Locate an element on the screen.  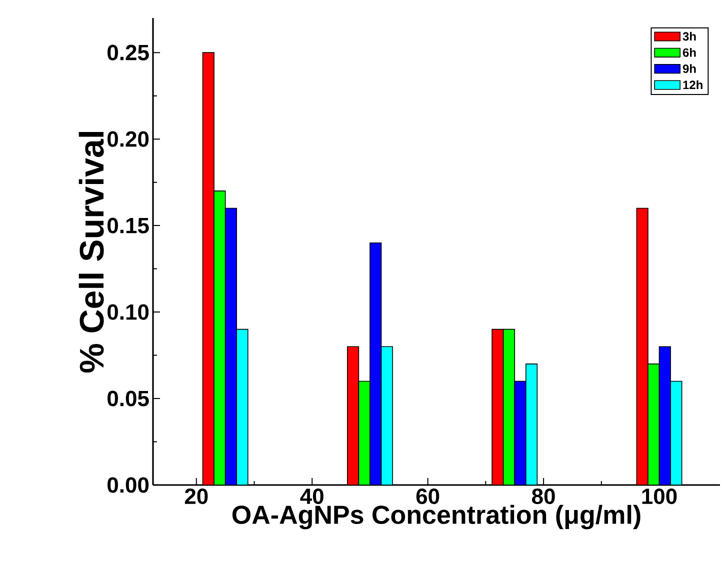
x-tick-label: 80 is located at coordinates (543, 496).